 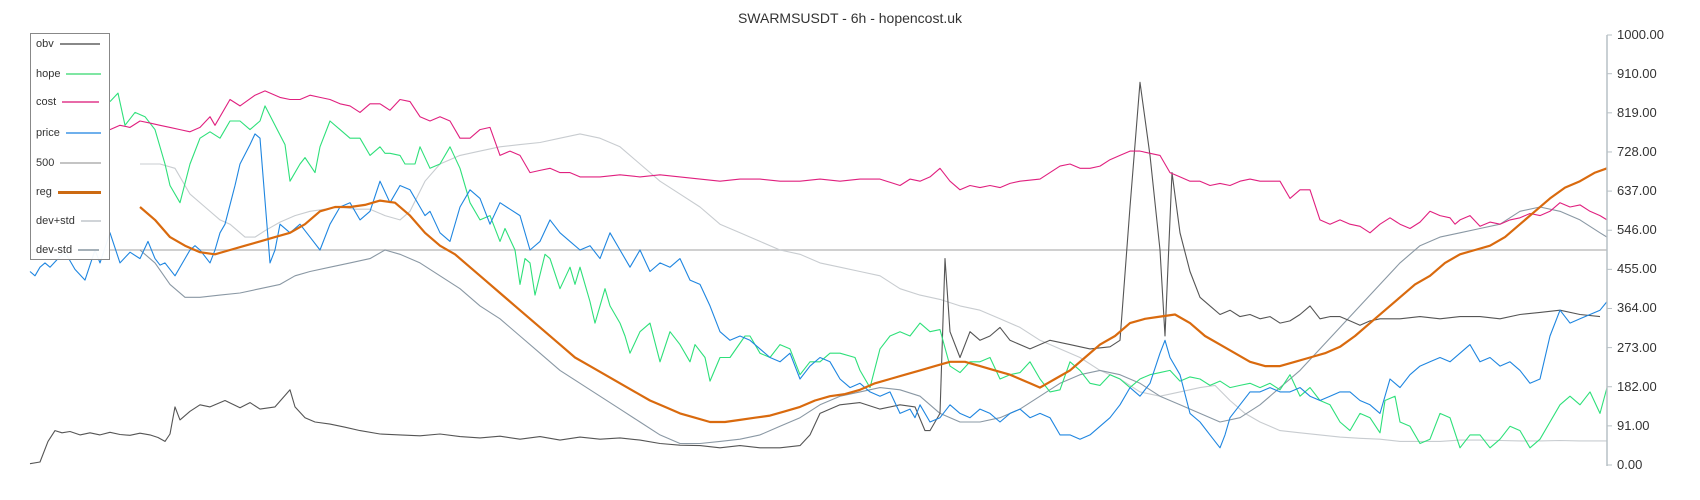 I want to click on y-tick-label: 910.00, so click(x=1637, y=73).